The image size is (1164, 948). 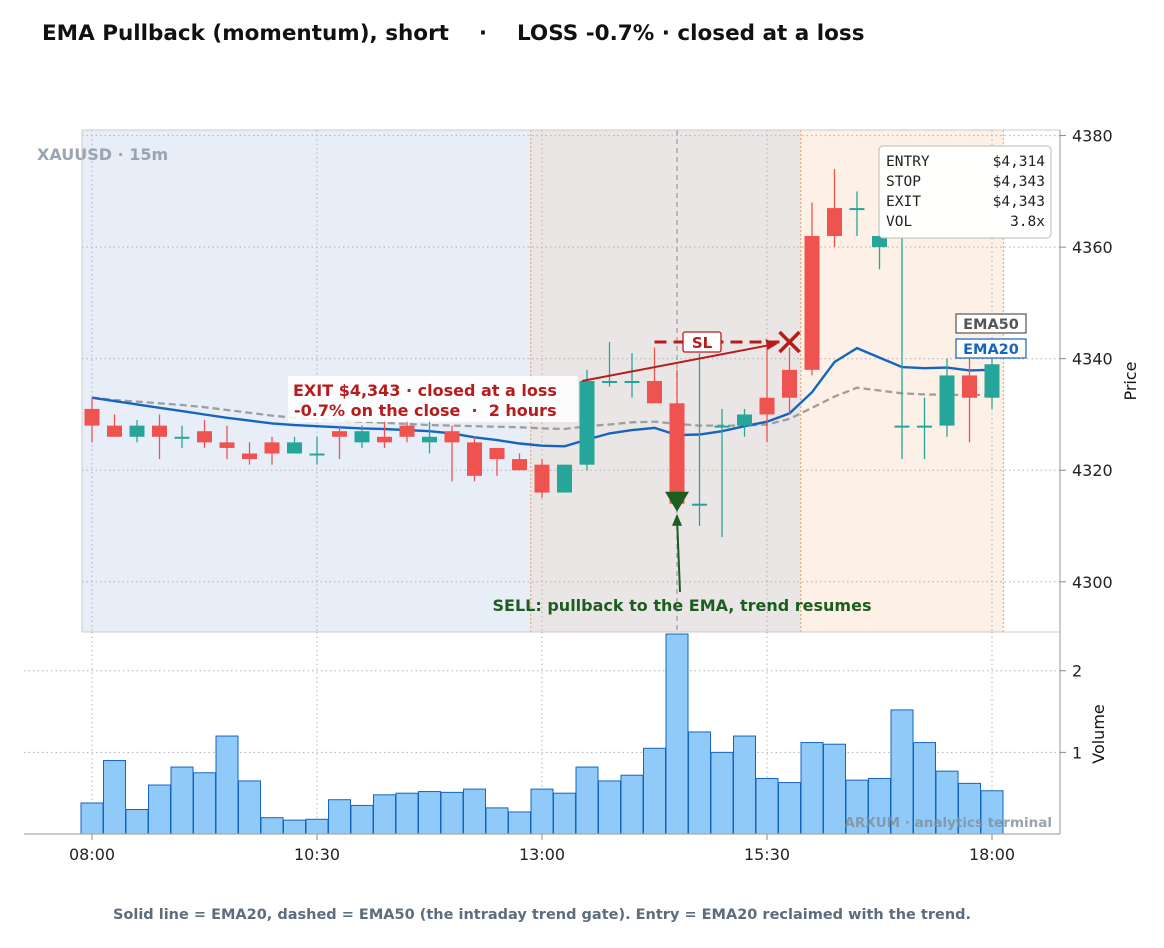 I want to click on legend-item-ema20: EMA20, so click(x=991, y=350).